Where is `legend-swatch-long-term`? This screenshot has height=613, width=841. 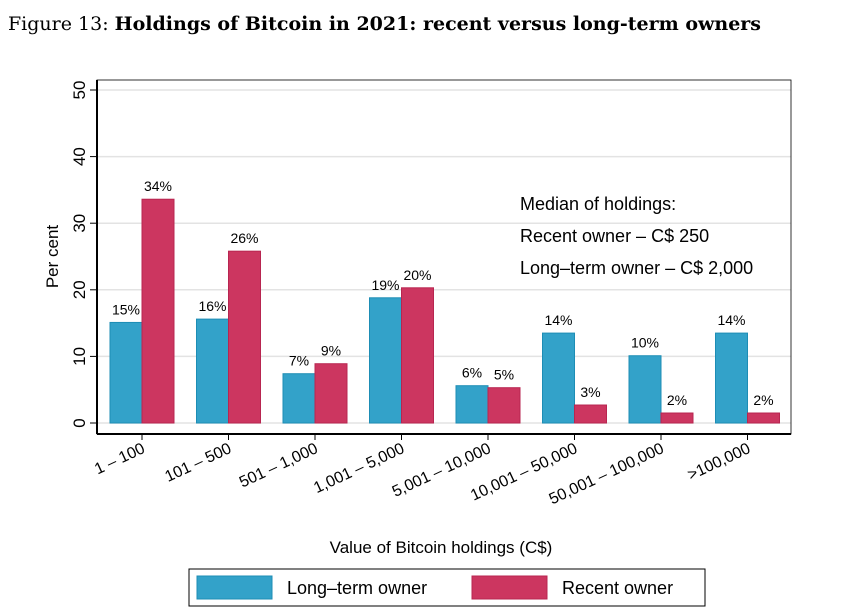
legend-swatch-long-term is located at coordinates (234, 587).